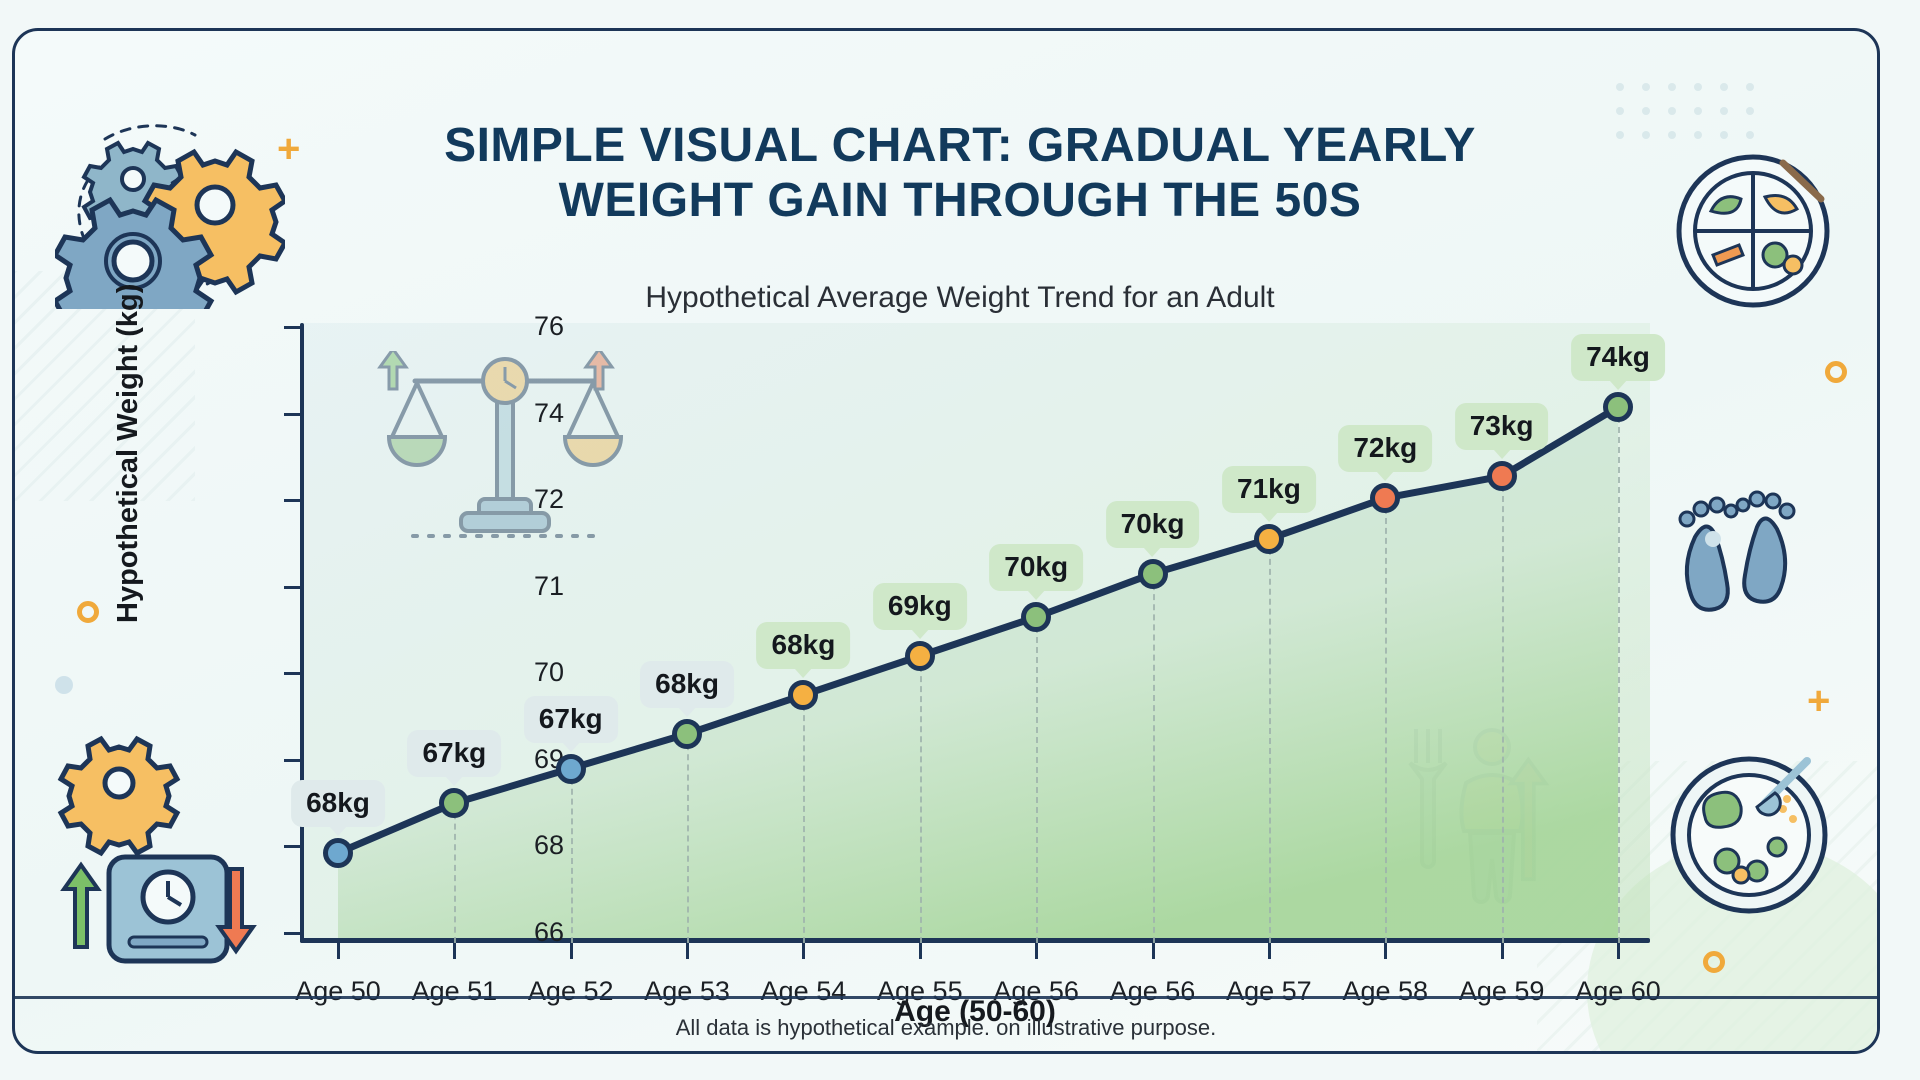  I want to click on dot-grid-decoration, so click(1685, 111).